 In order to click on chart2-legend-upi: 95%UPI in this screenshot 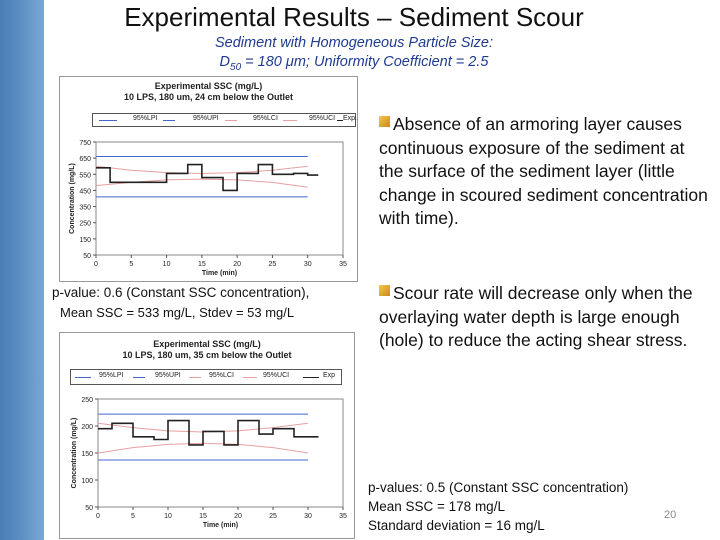, I will do `click(168, 375)`.